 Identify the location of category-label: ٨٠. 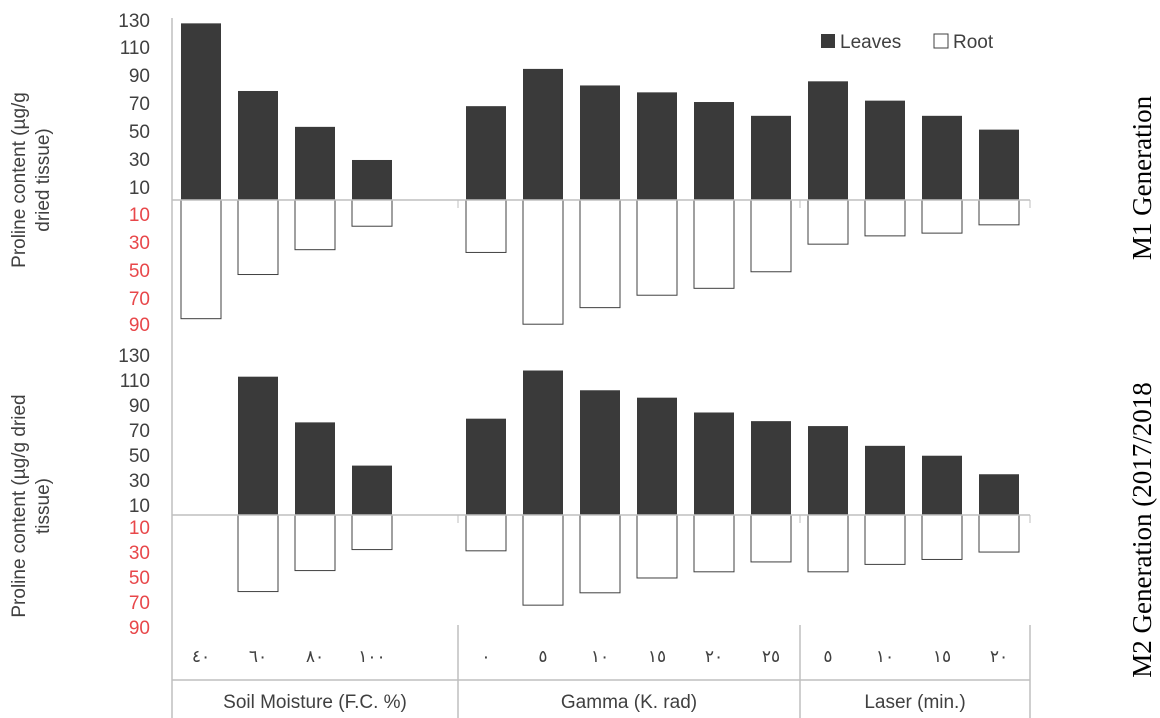
(315, 657).